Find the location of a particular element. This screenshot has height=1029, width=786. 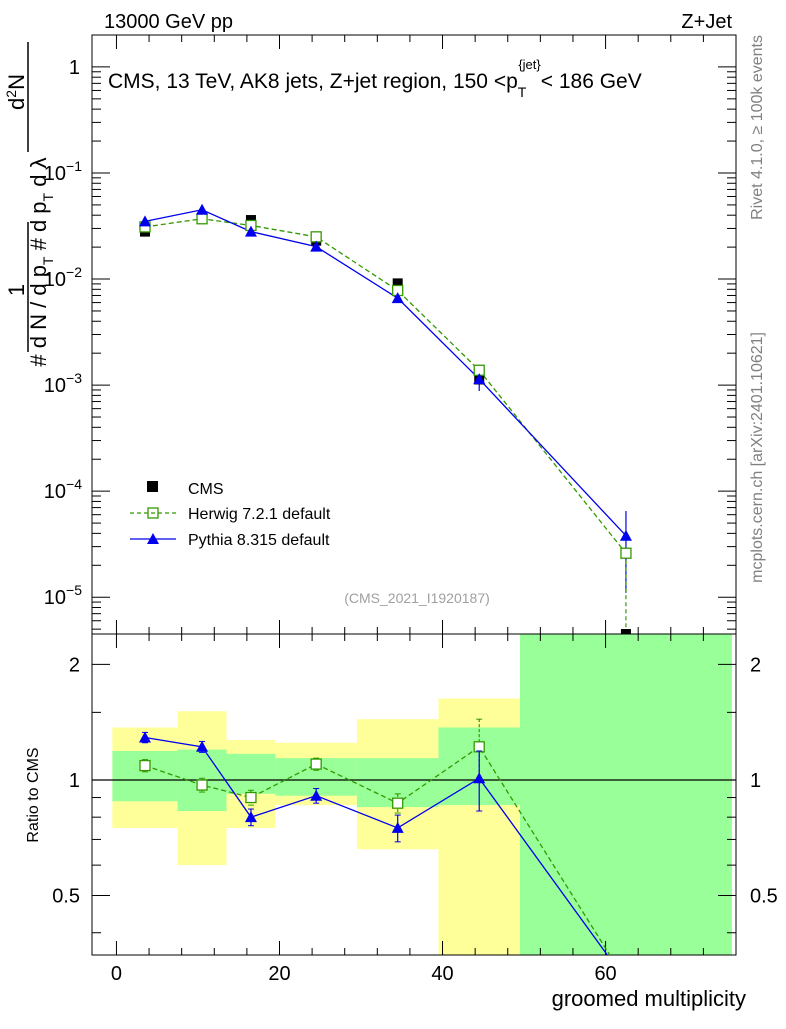

legend-label-cms: CMS is located at coordinates (206, 489).